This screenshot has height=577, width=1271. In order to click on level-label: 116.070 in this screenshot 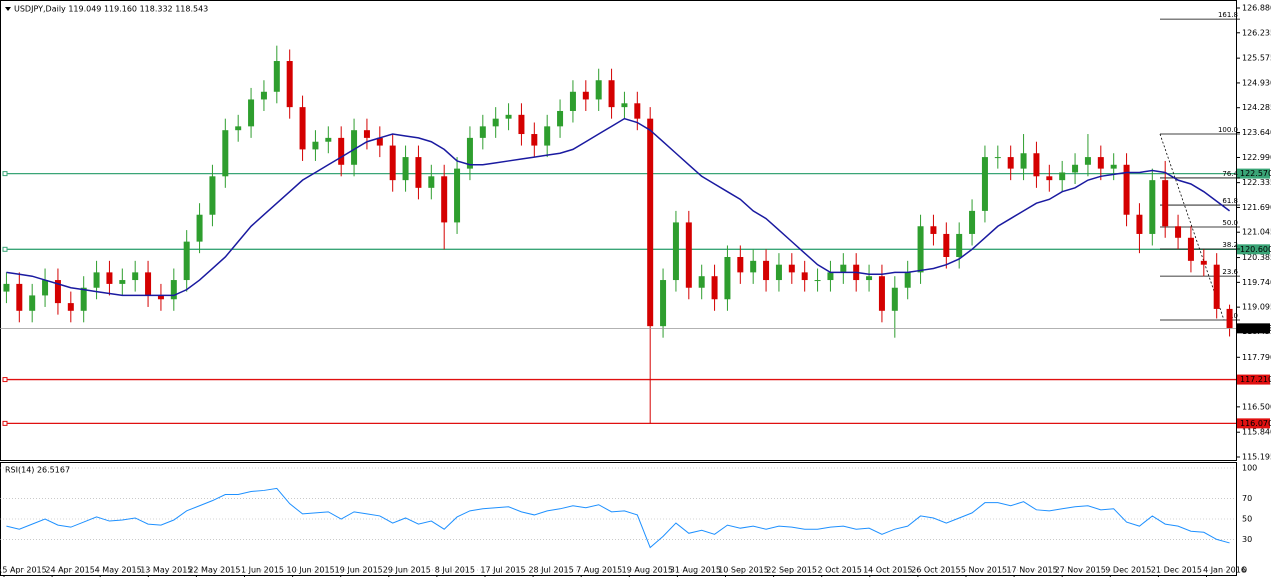, I will do `click(1255, 423)`.